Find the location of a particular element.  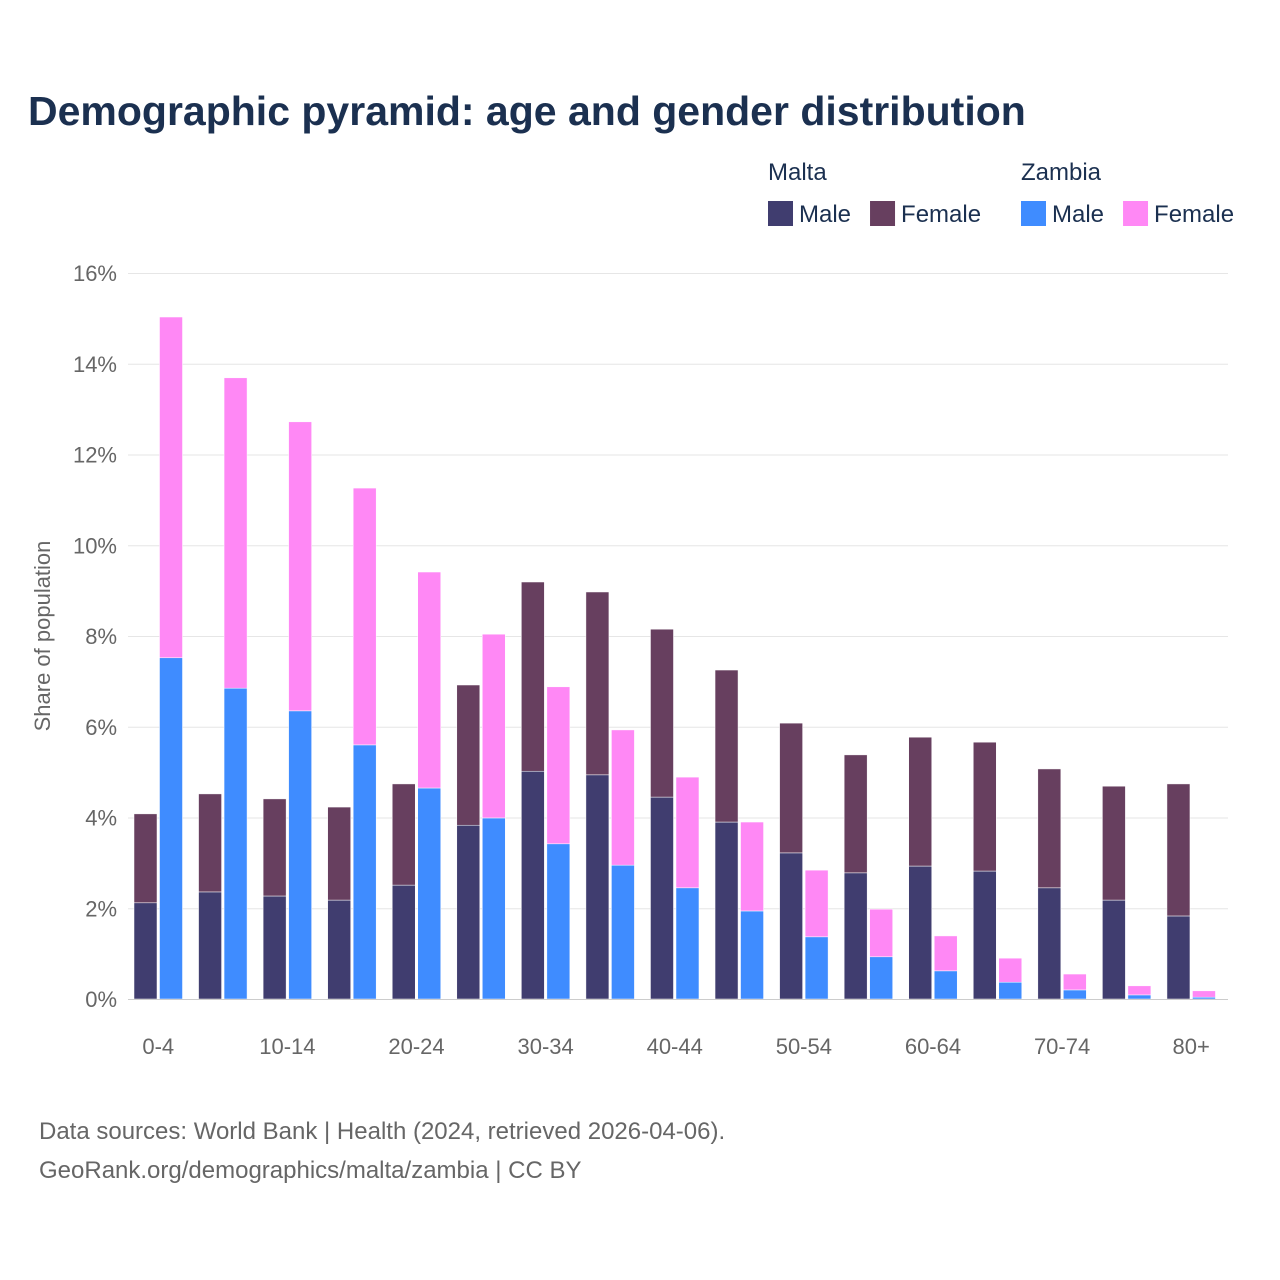

legend-swatch-malta-male is located at coordinates (780, 213).